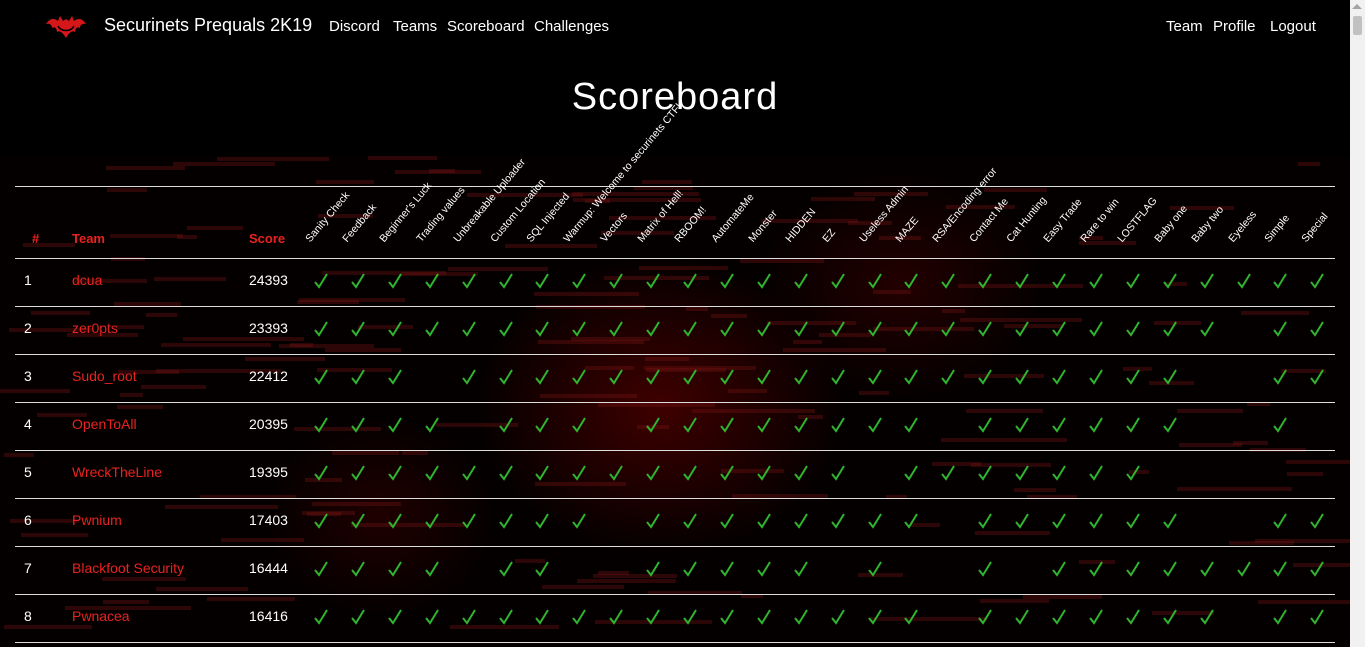 This screenshot has height=647, width=1365. I want to click on nav-logout: Logout, so click(1293, 26).